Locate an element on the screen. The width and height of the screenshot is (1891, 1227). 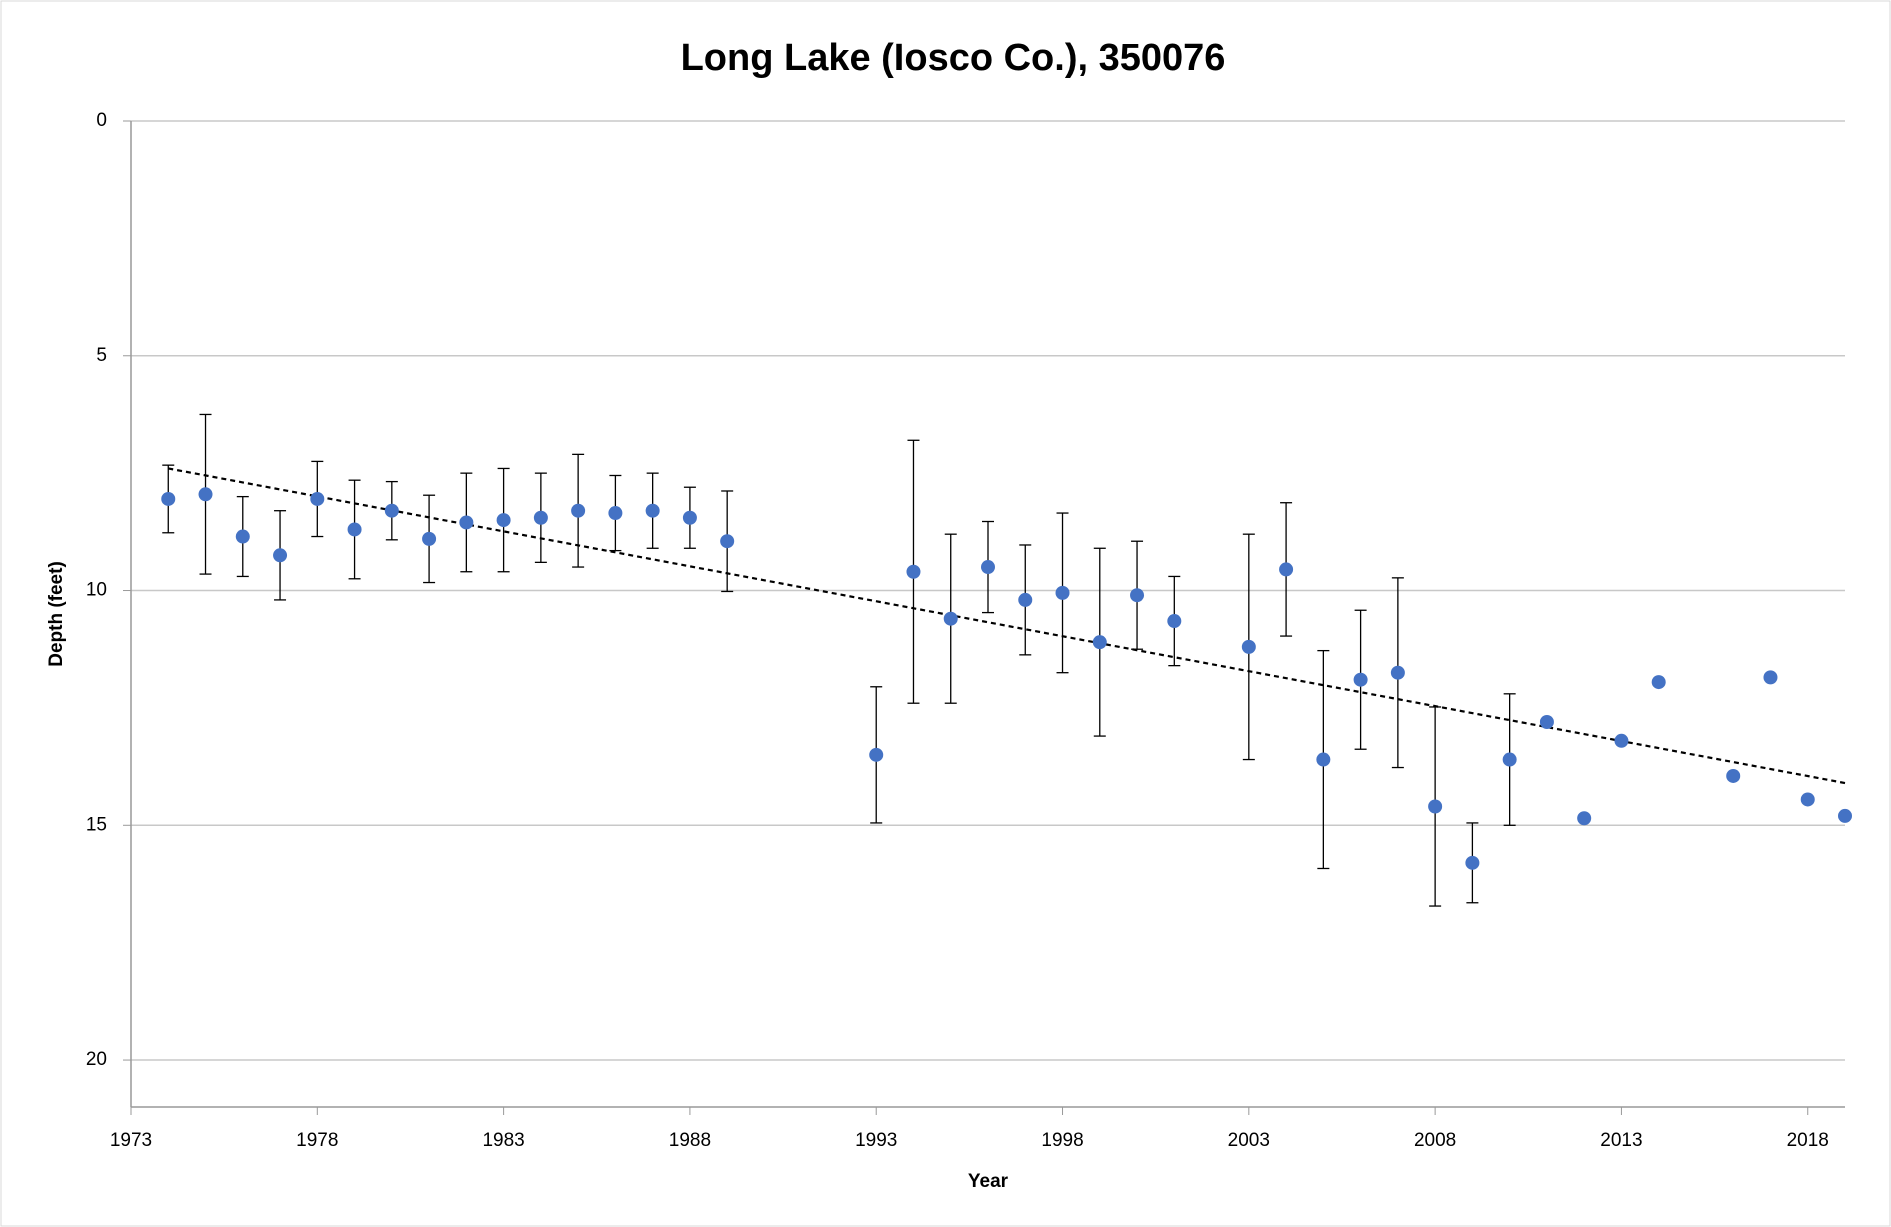
y-tick-label: 10 is located at coordinates (96, 590).